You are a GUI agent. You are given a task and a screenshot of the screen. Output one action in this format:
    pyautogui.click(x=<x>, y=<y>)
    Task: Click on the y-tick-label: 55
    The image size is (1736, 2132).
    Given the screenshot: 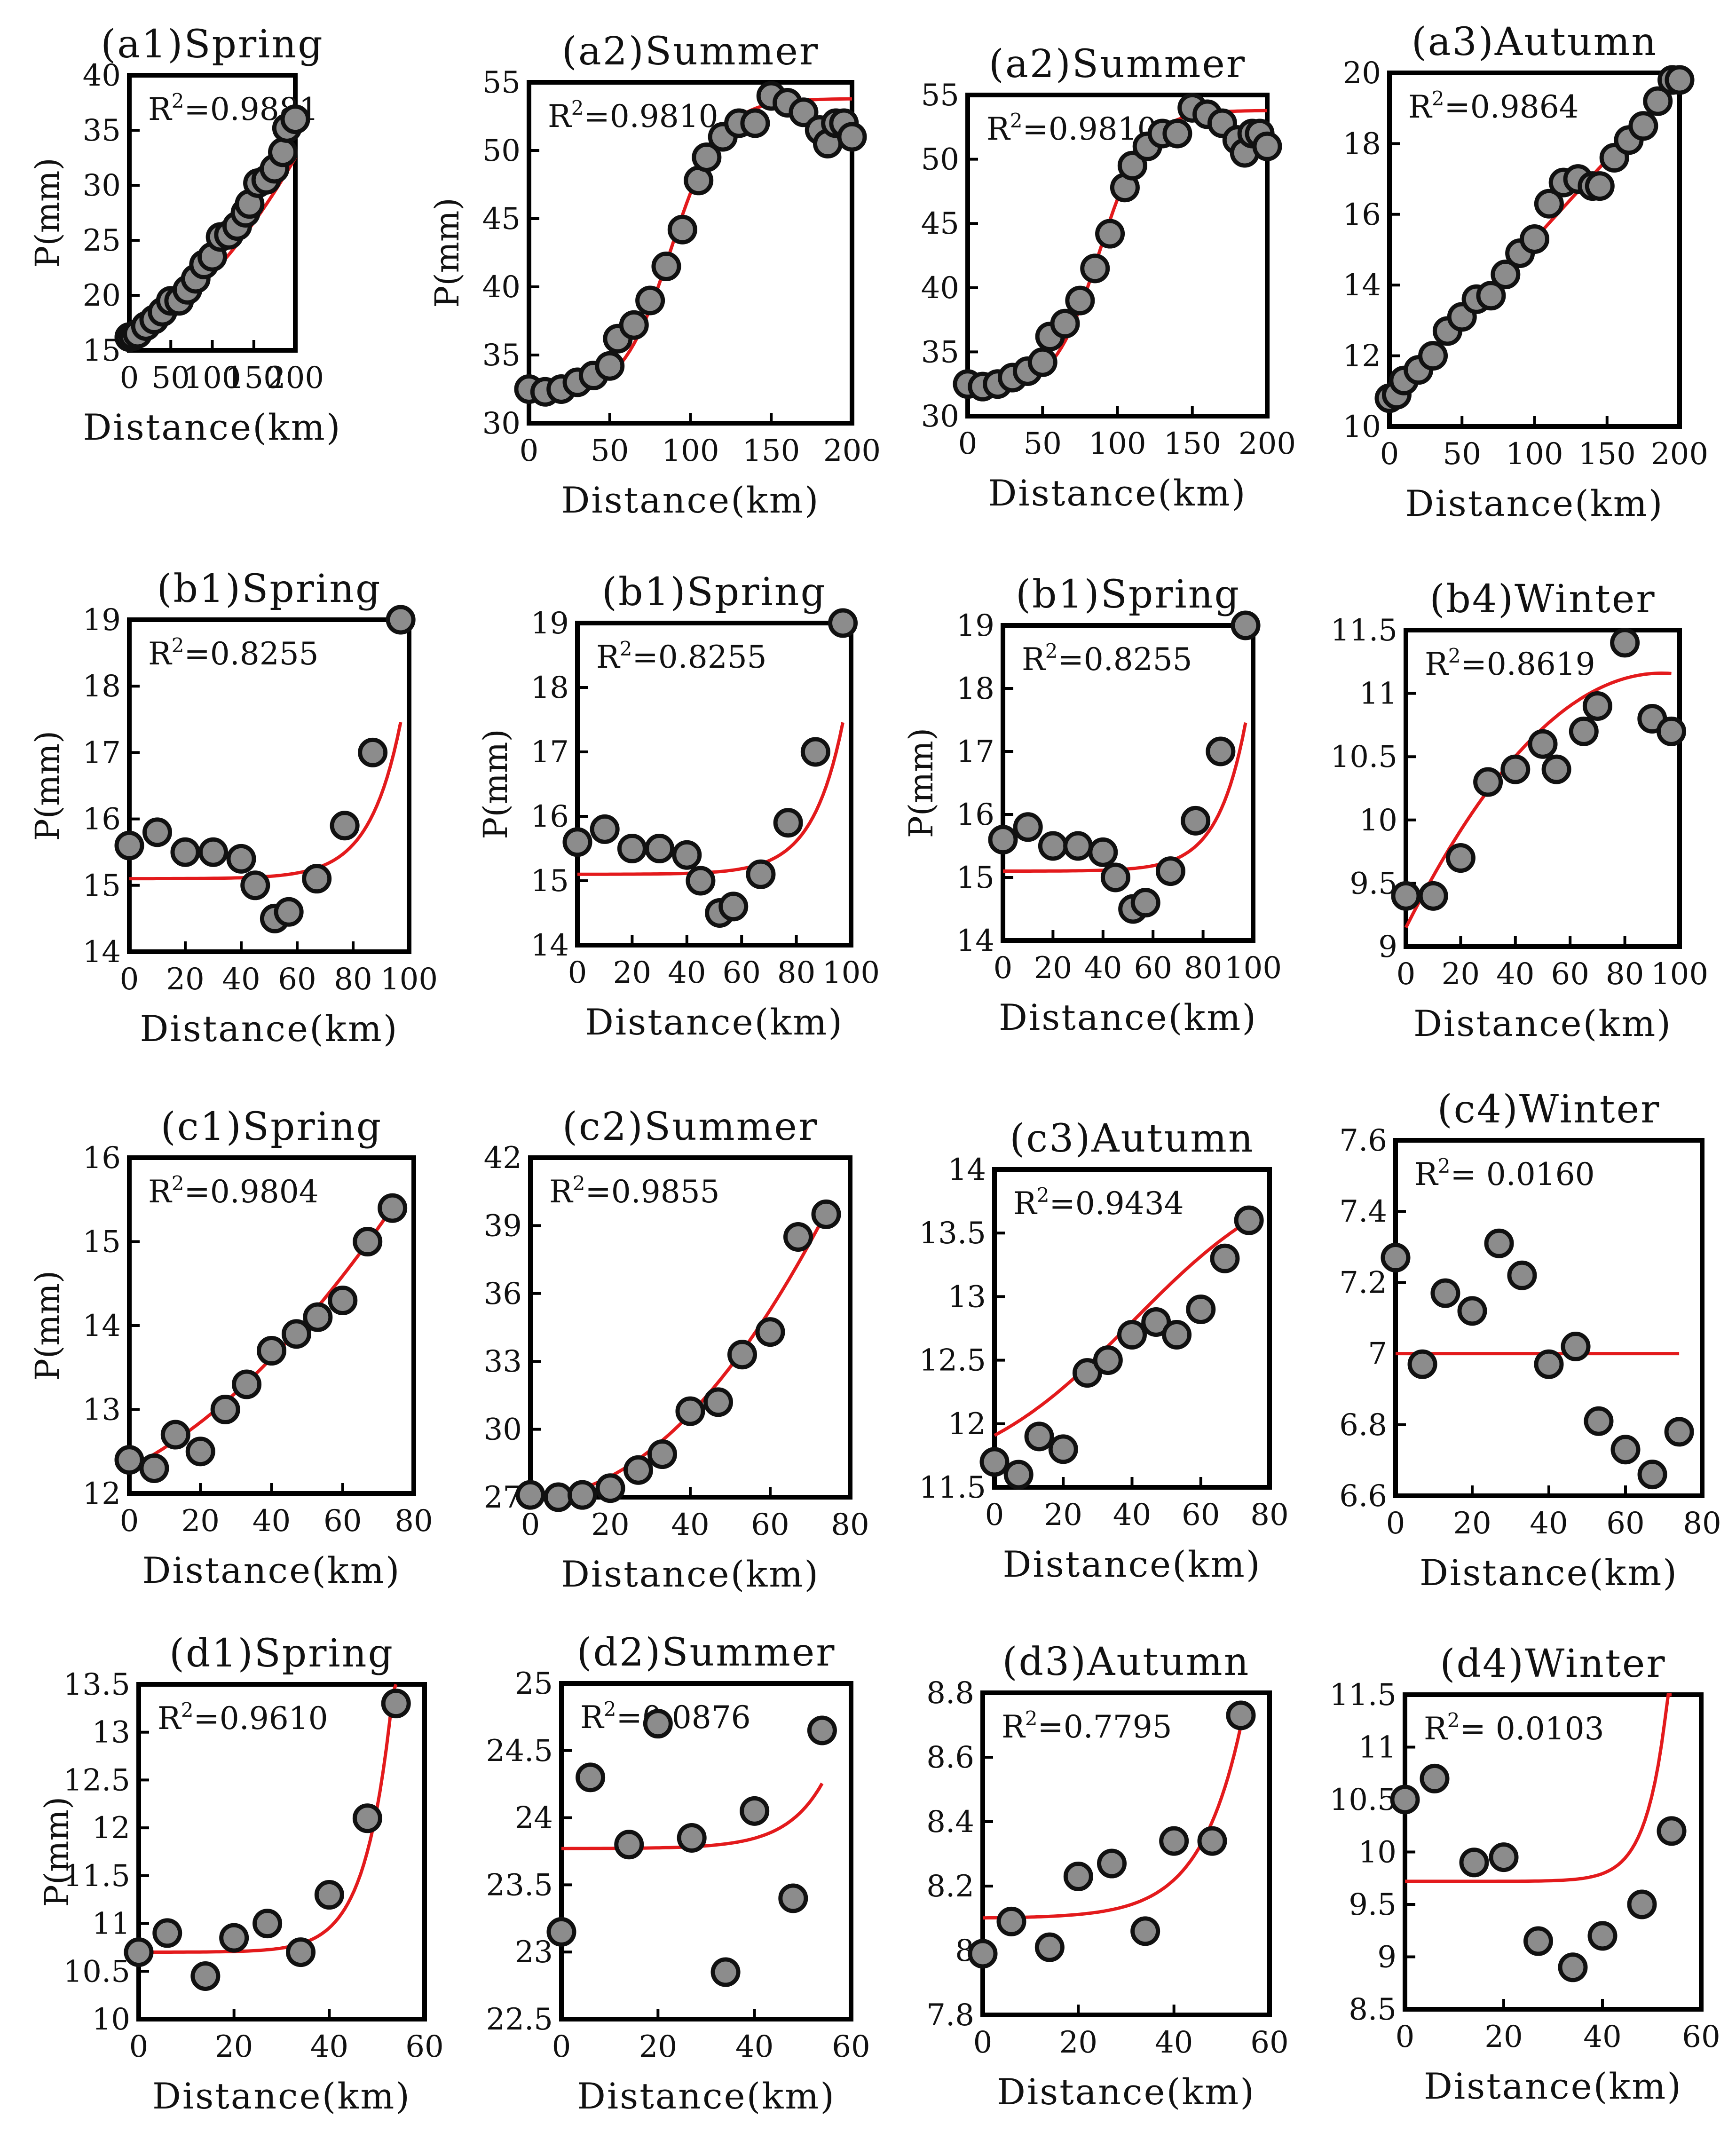 What is the action you would take?
    pyautogui.click(x=940, y=95)
    